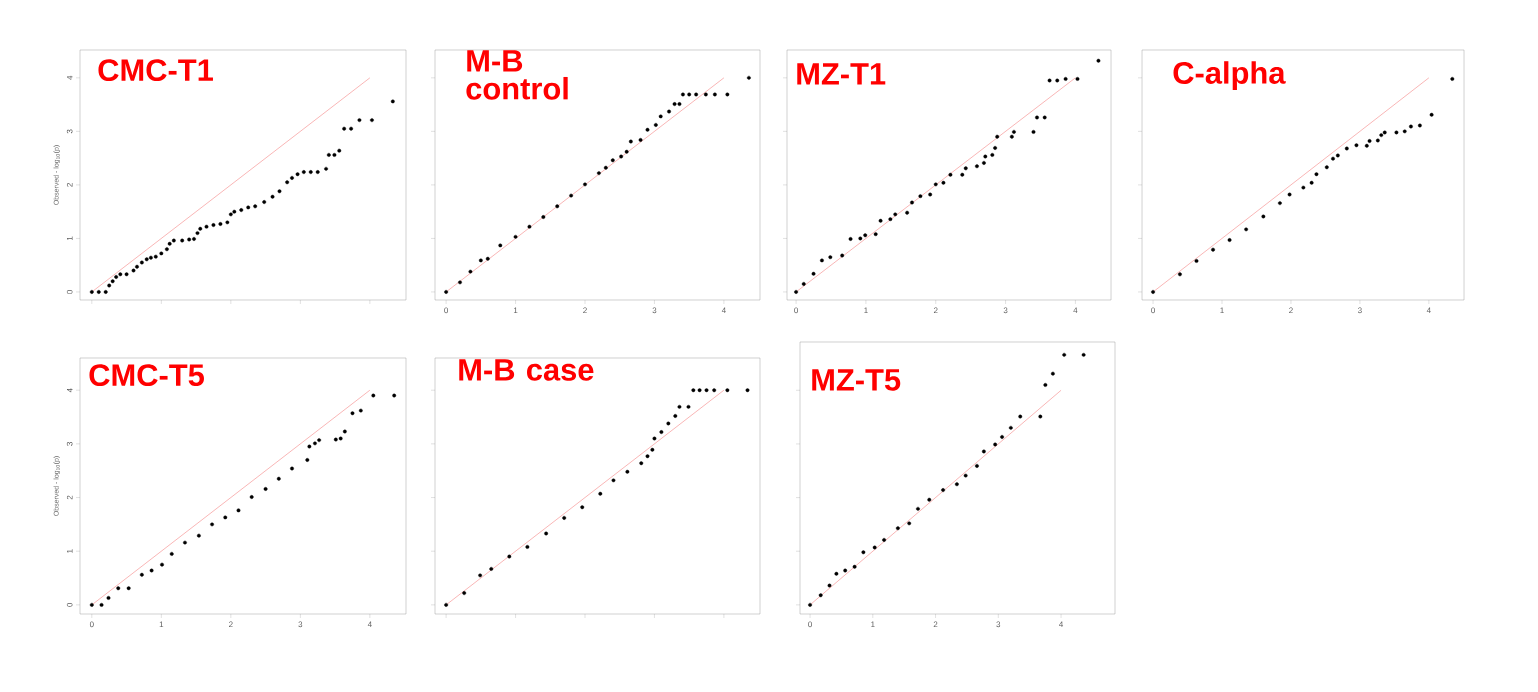 The image size is (1538, 692). Describe the element at coordinates (841, 74) in the screenshot. I see `chart-title: MZ-T1` at that location.